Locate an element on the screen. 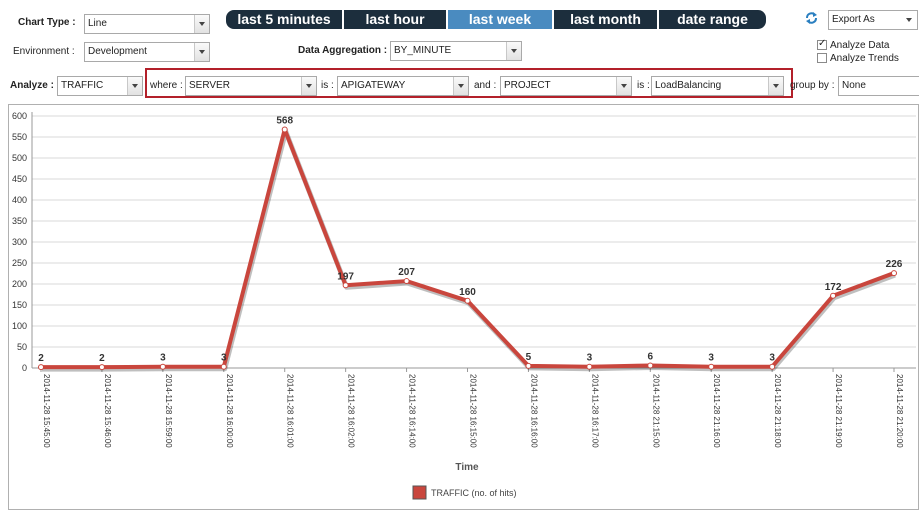 The width and height of the screenshot is (919, 514). and-select: PROJECT is located at coordinates (566, 86).